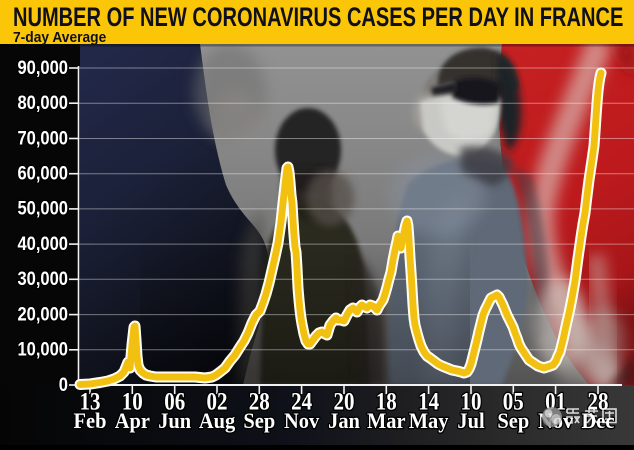 The width and height of the screenshot is (634, 450). Describe the element at coordinates (301, 401) in the screenshot. I see `svg-text: 24` at that location.